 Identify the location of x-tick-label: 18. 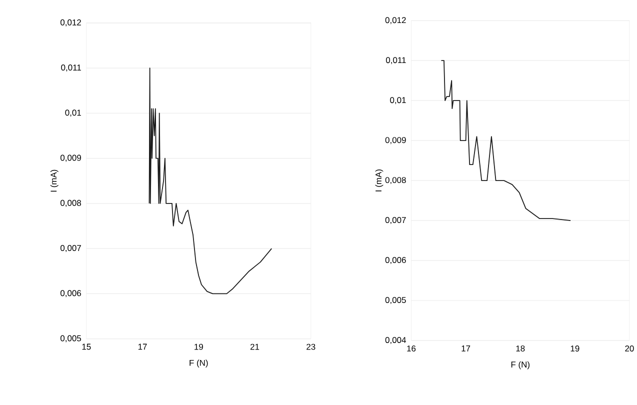
(520, 349).